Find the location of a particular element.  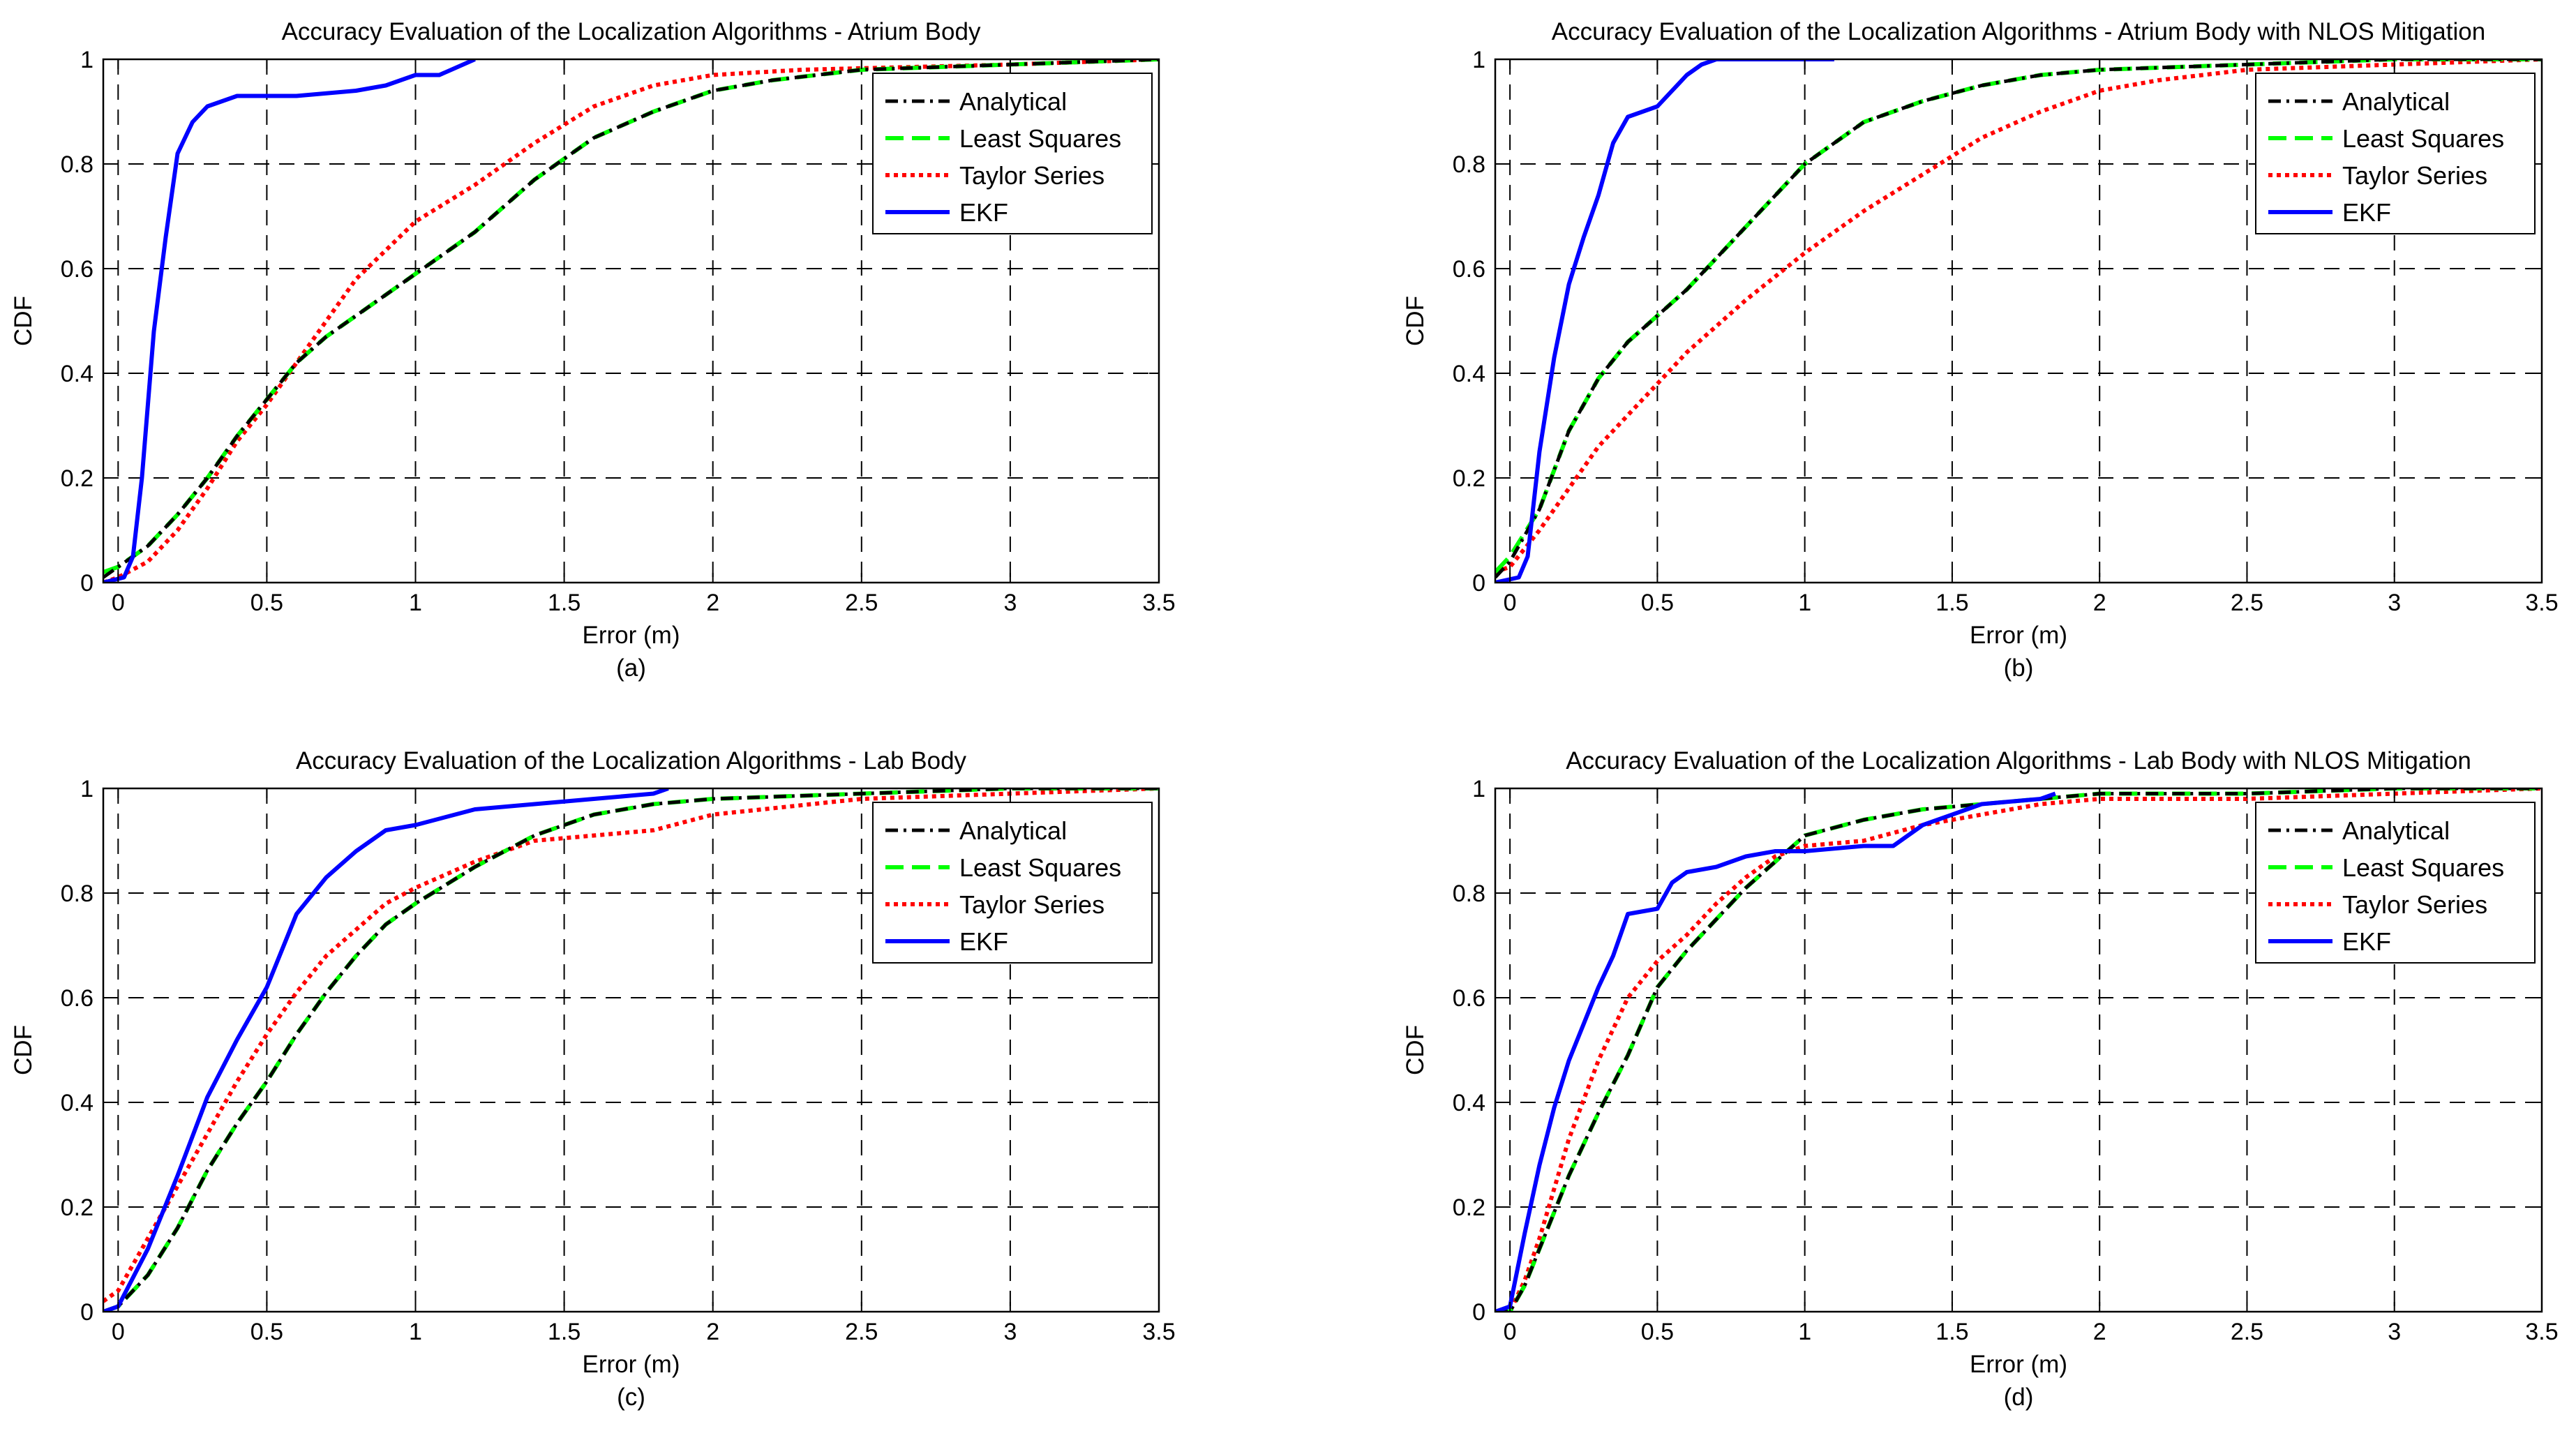

series-group is located at coordinates (2018, 1050).